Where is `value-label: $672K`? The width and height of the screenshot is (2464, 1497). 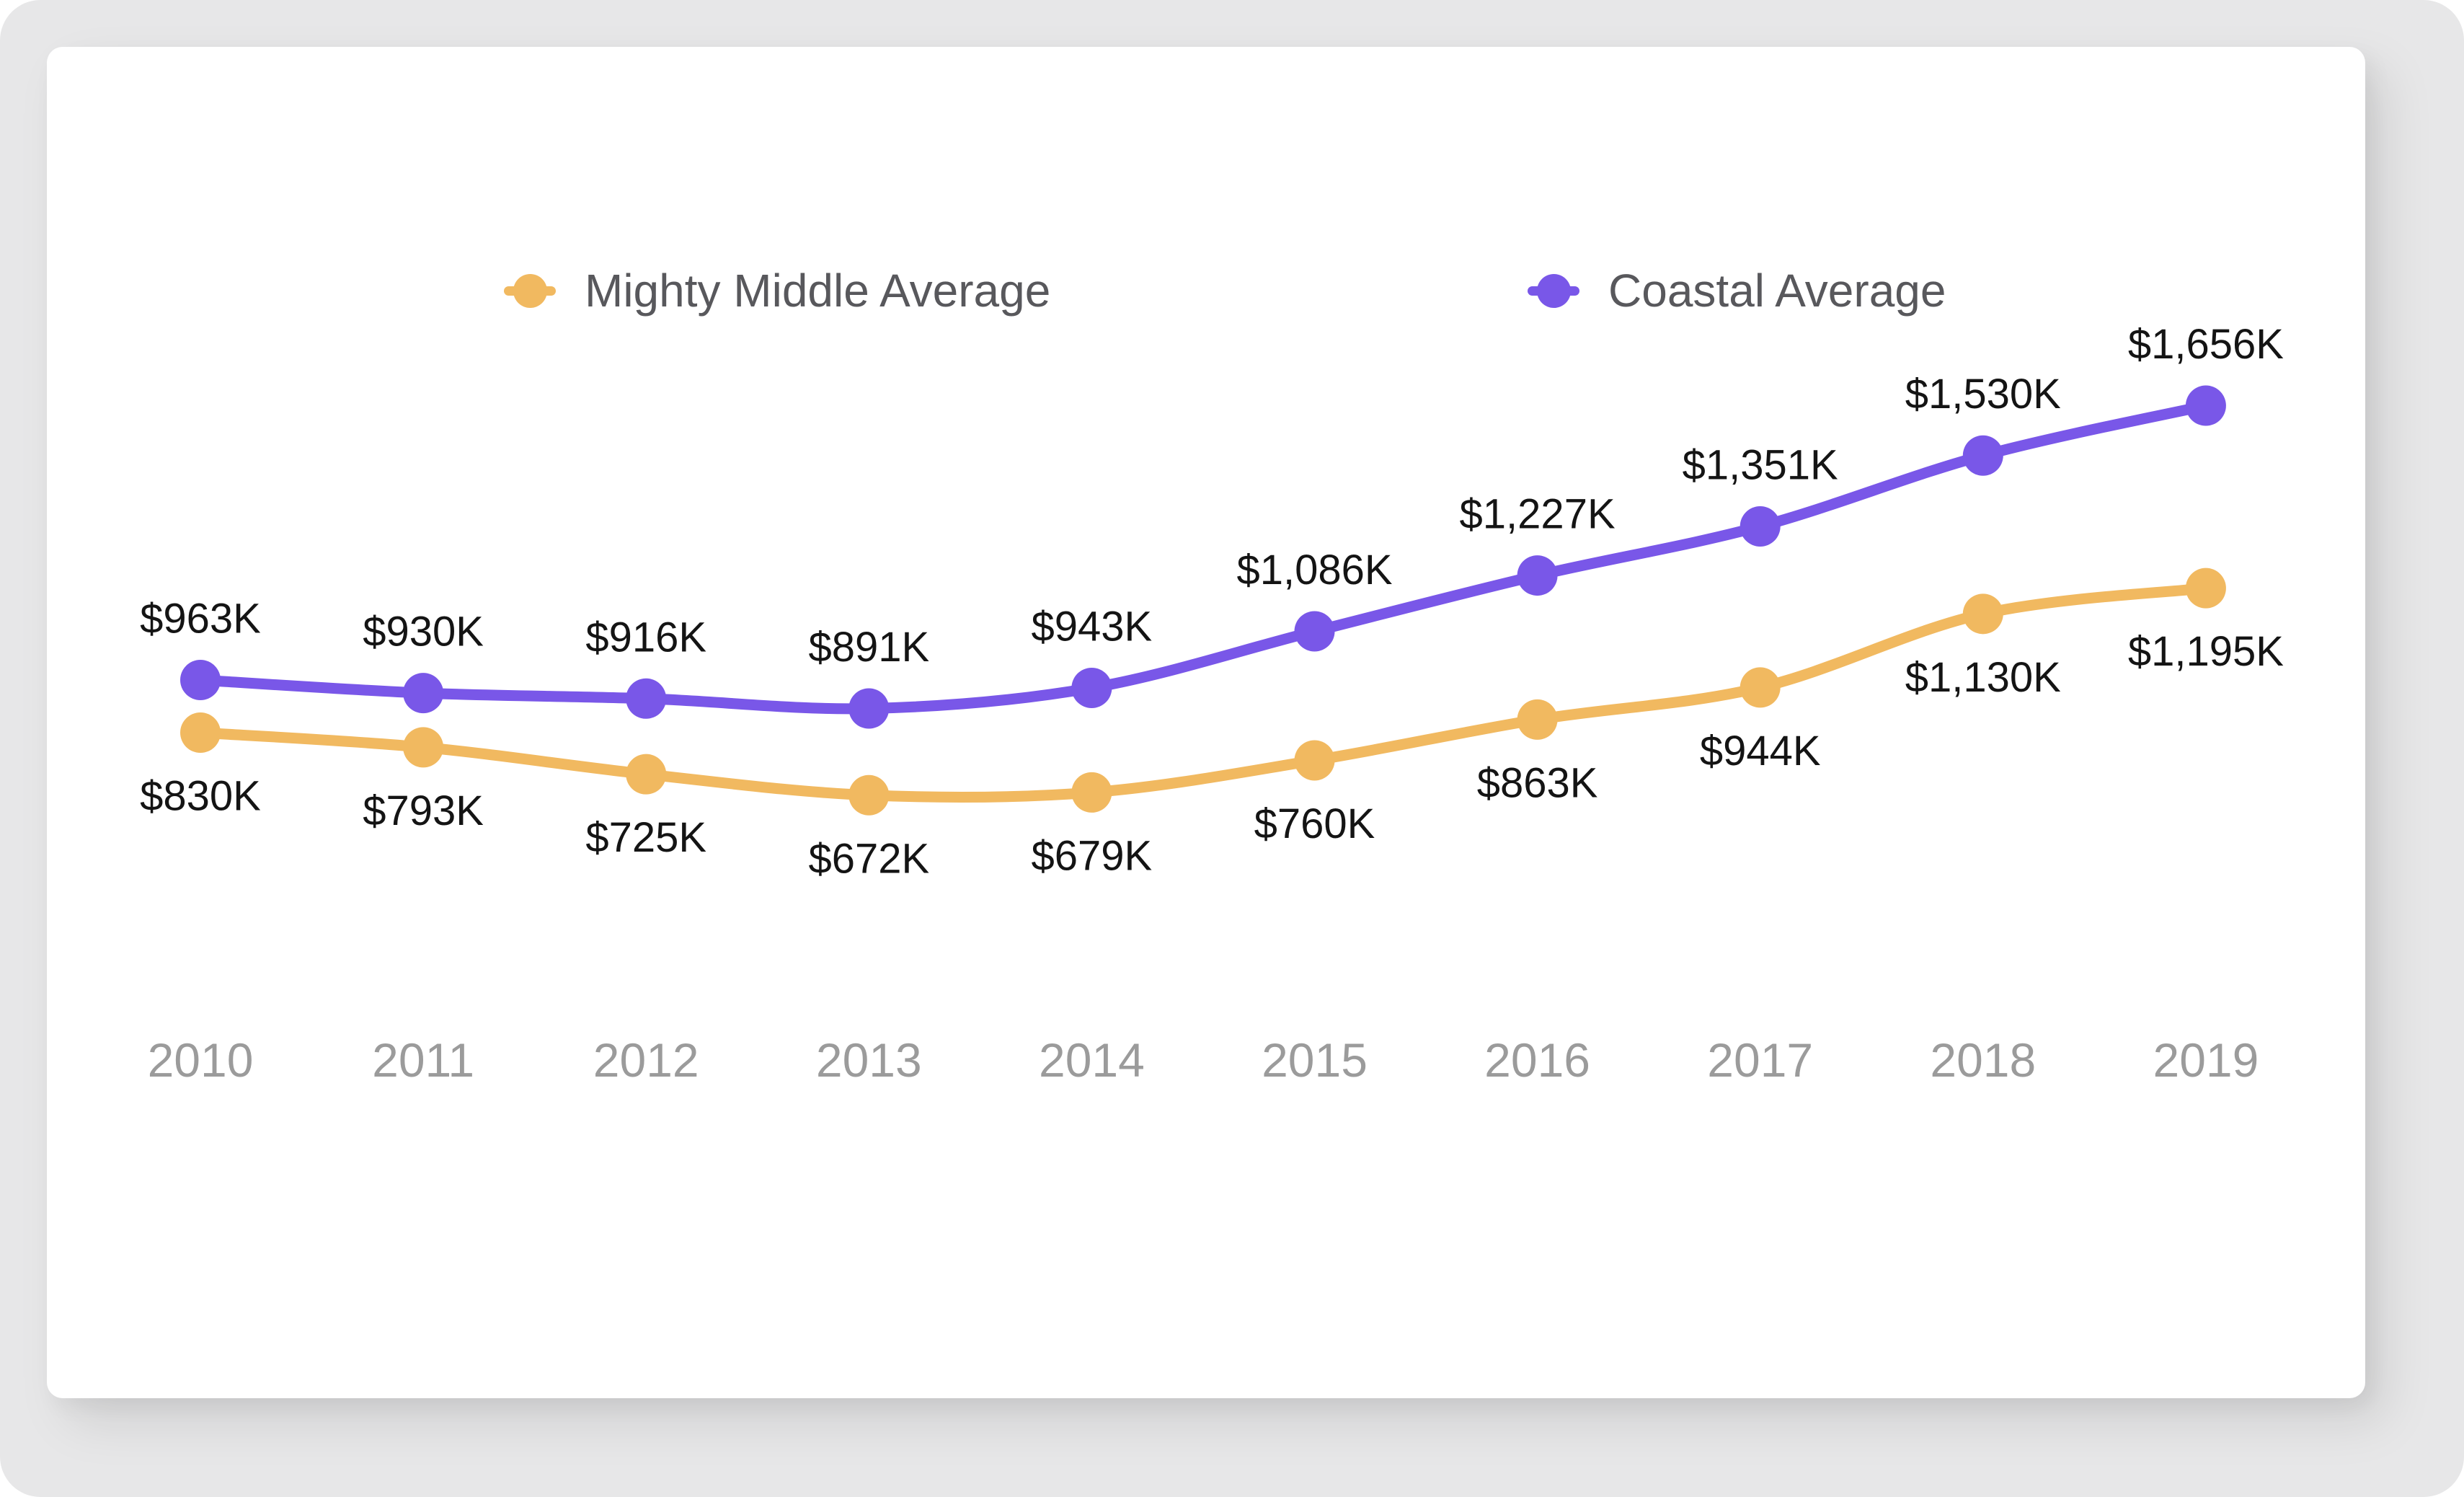
value-label: $672K is located at coordinates (868, 858).